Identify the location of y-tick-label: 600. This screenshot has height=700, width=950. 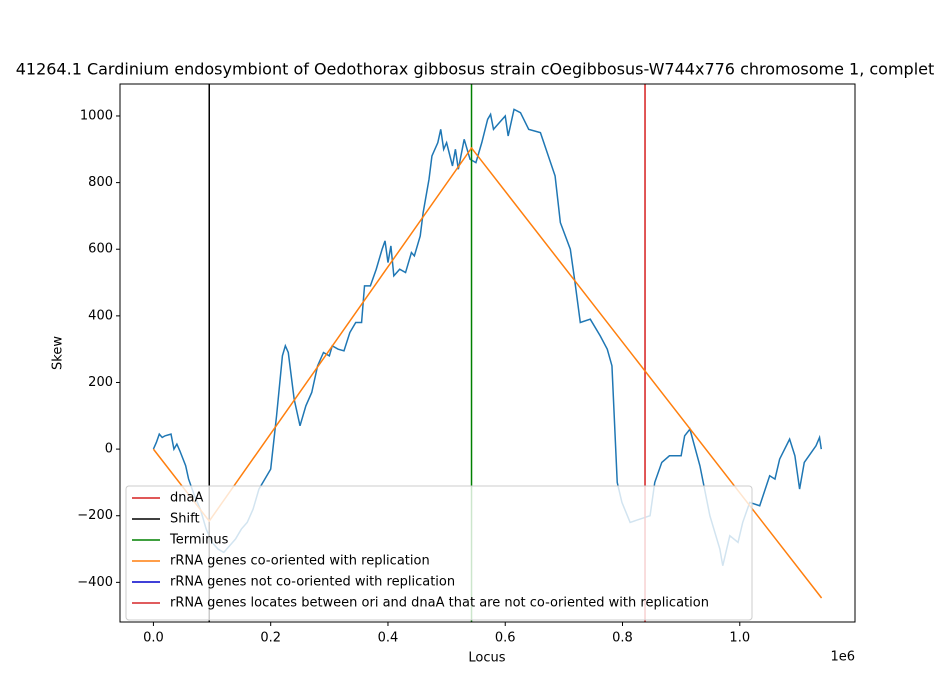
(100, 249).